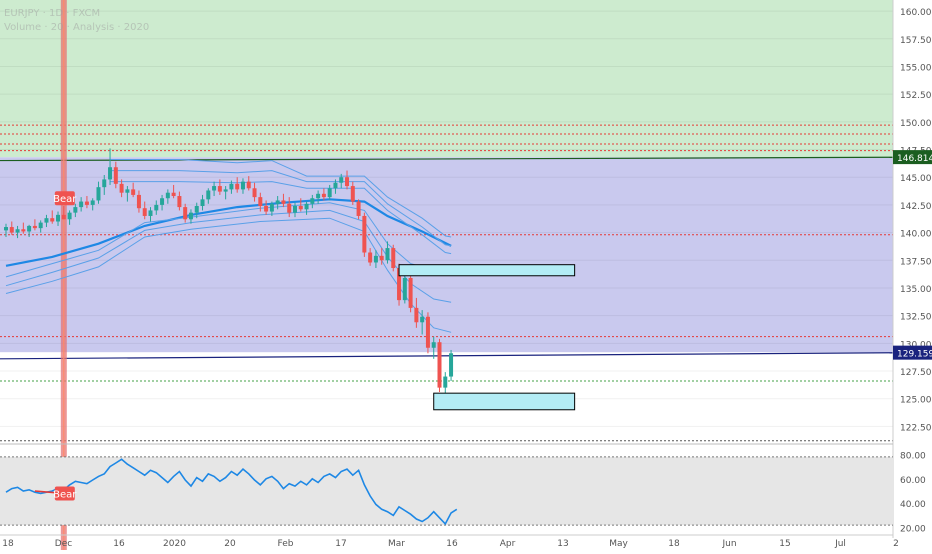  Describe the element at coordinates (504, 401) in the screenshot. I see `demand-box` at that location.